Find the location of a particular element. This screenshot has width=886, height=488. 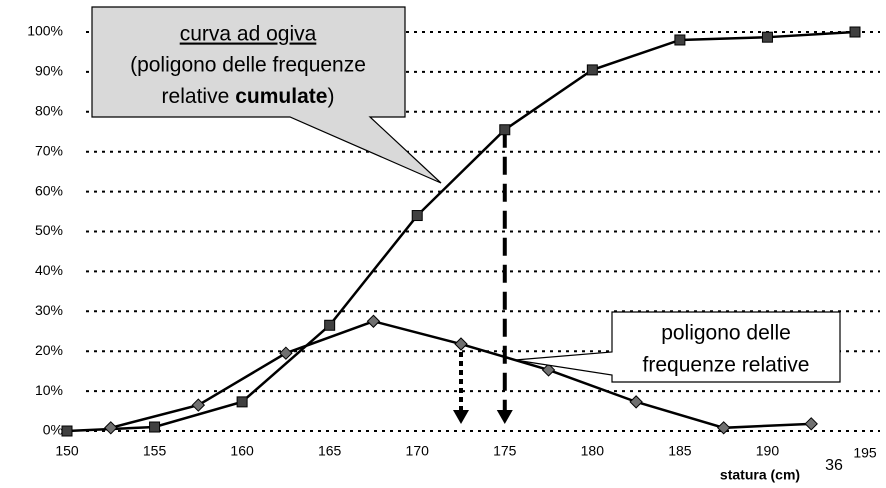

x-tick-label: 175 is located at coordinates (505, 451).